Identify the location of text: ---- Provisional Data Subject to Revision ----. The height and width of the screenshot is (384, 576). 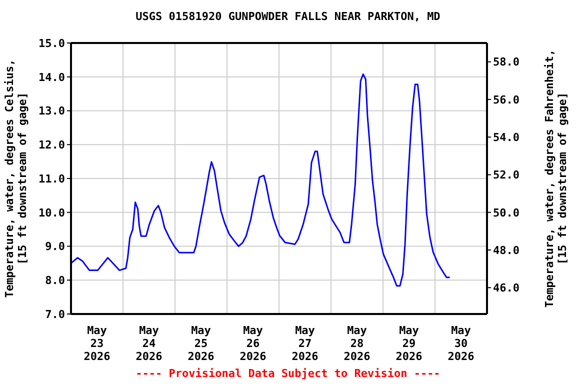
(288, 373).